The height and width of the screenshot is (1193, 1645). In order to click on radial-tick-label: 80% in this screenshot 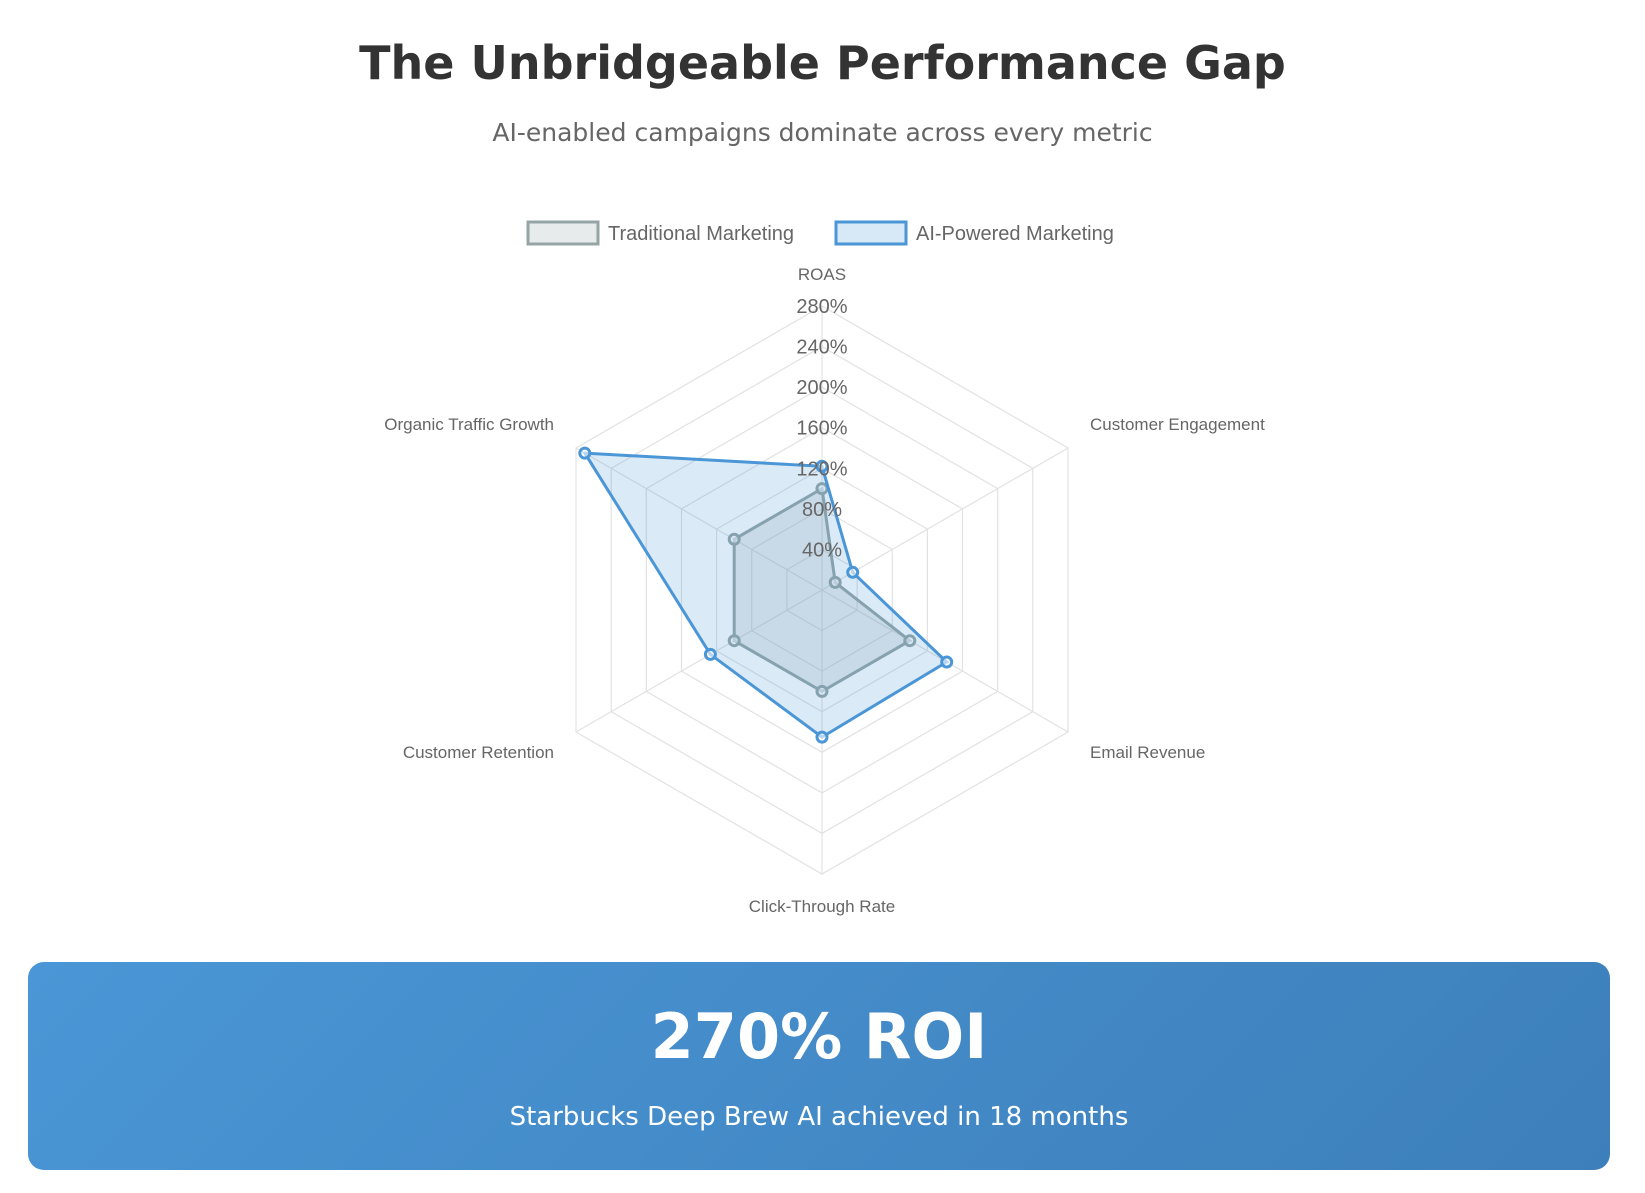, I will do `click(822, 510)`.